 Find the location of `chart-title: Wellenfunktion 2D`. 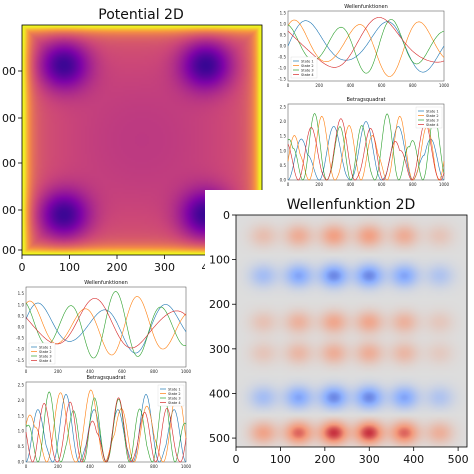

chart-title: Wellenfunktion 2D is located at coordinates (351, 205).